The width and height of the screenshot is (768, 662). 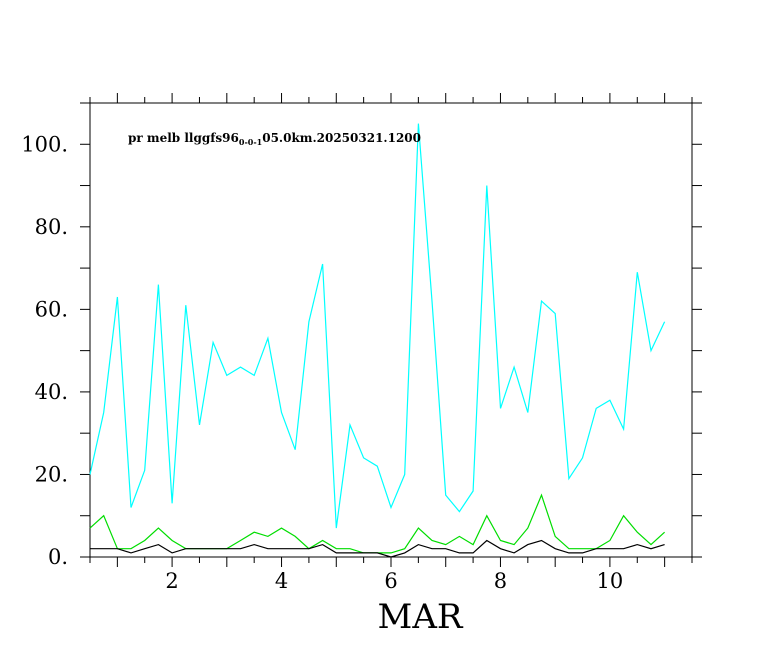 I want to click on annotation-prefix: pr melb llggfs96, so click(x=183, y=138).